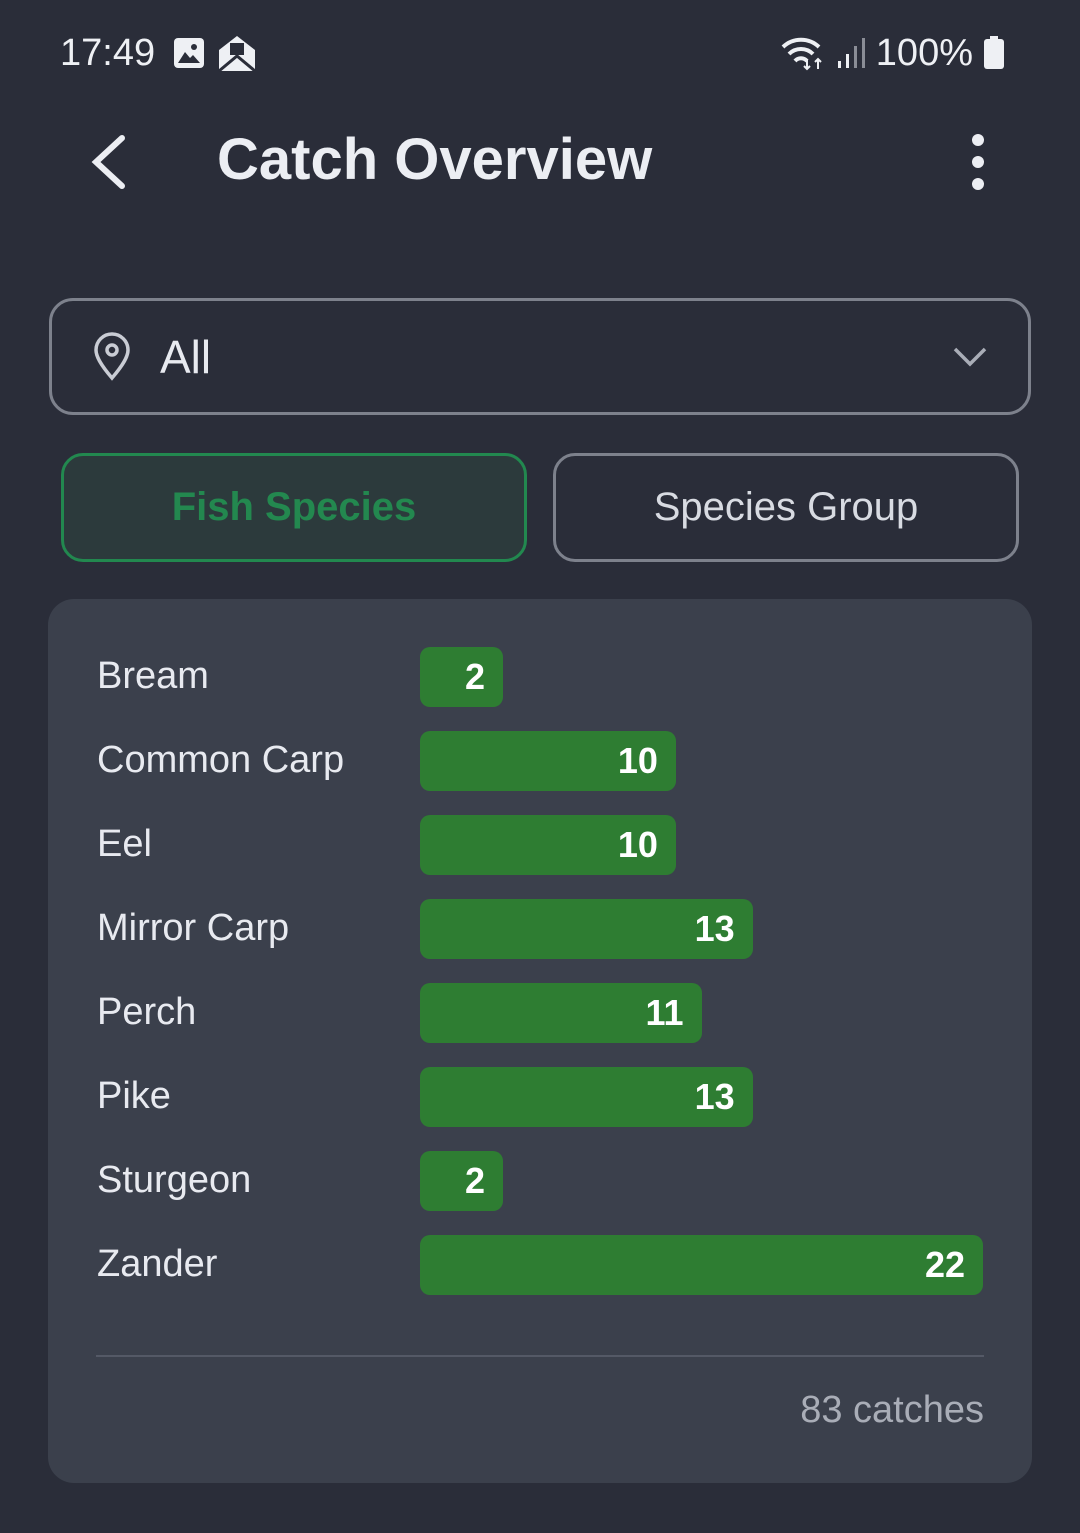 This screenshot has width=1080, height=1533. What do you see at coordinates (851, 53) in the screenshot?
I see `signal-icon` at bounding box center [851, 53].